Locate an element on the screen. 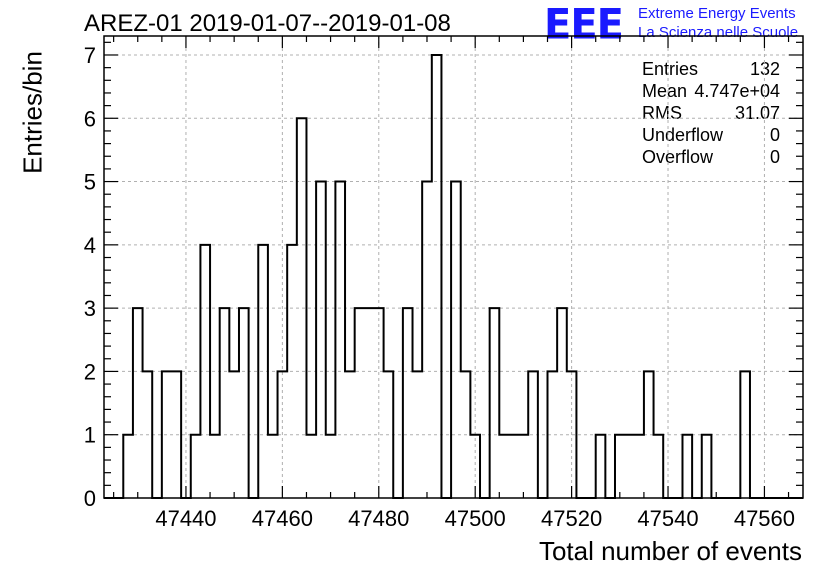 This screenshot has width=836, height=572. y-tick-label: 1 is located at coordinates (90, 435).